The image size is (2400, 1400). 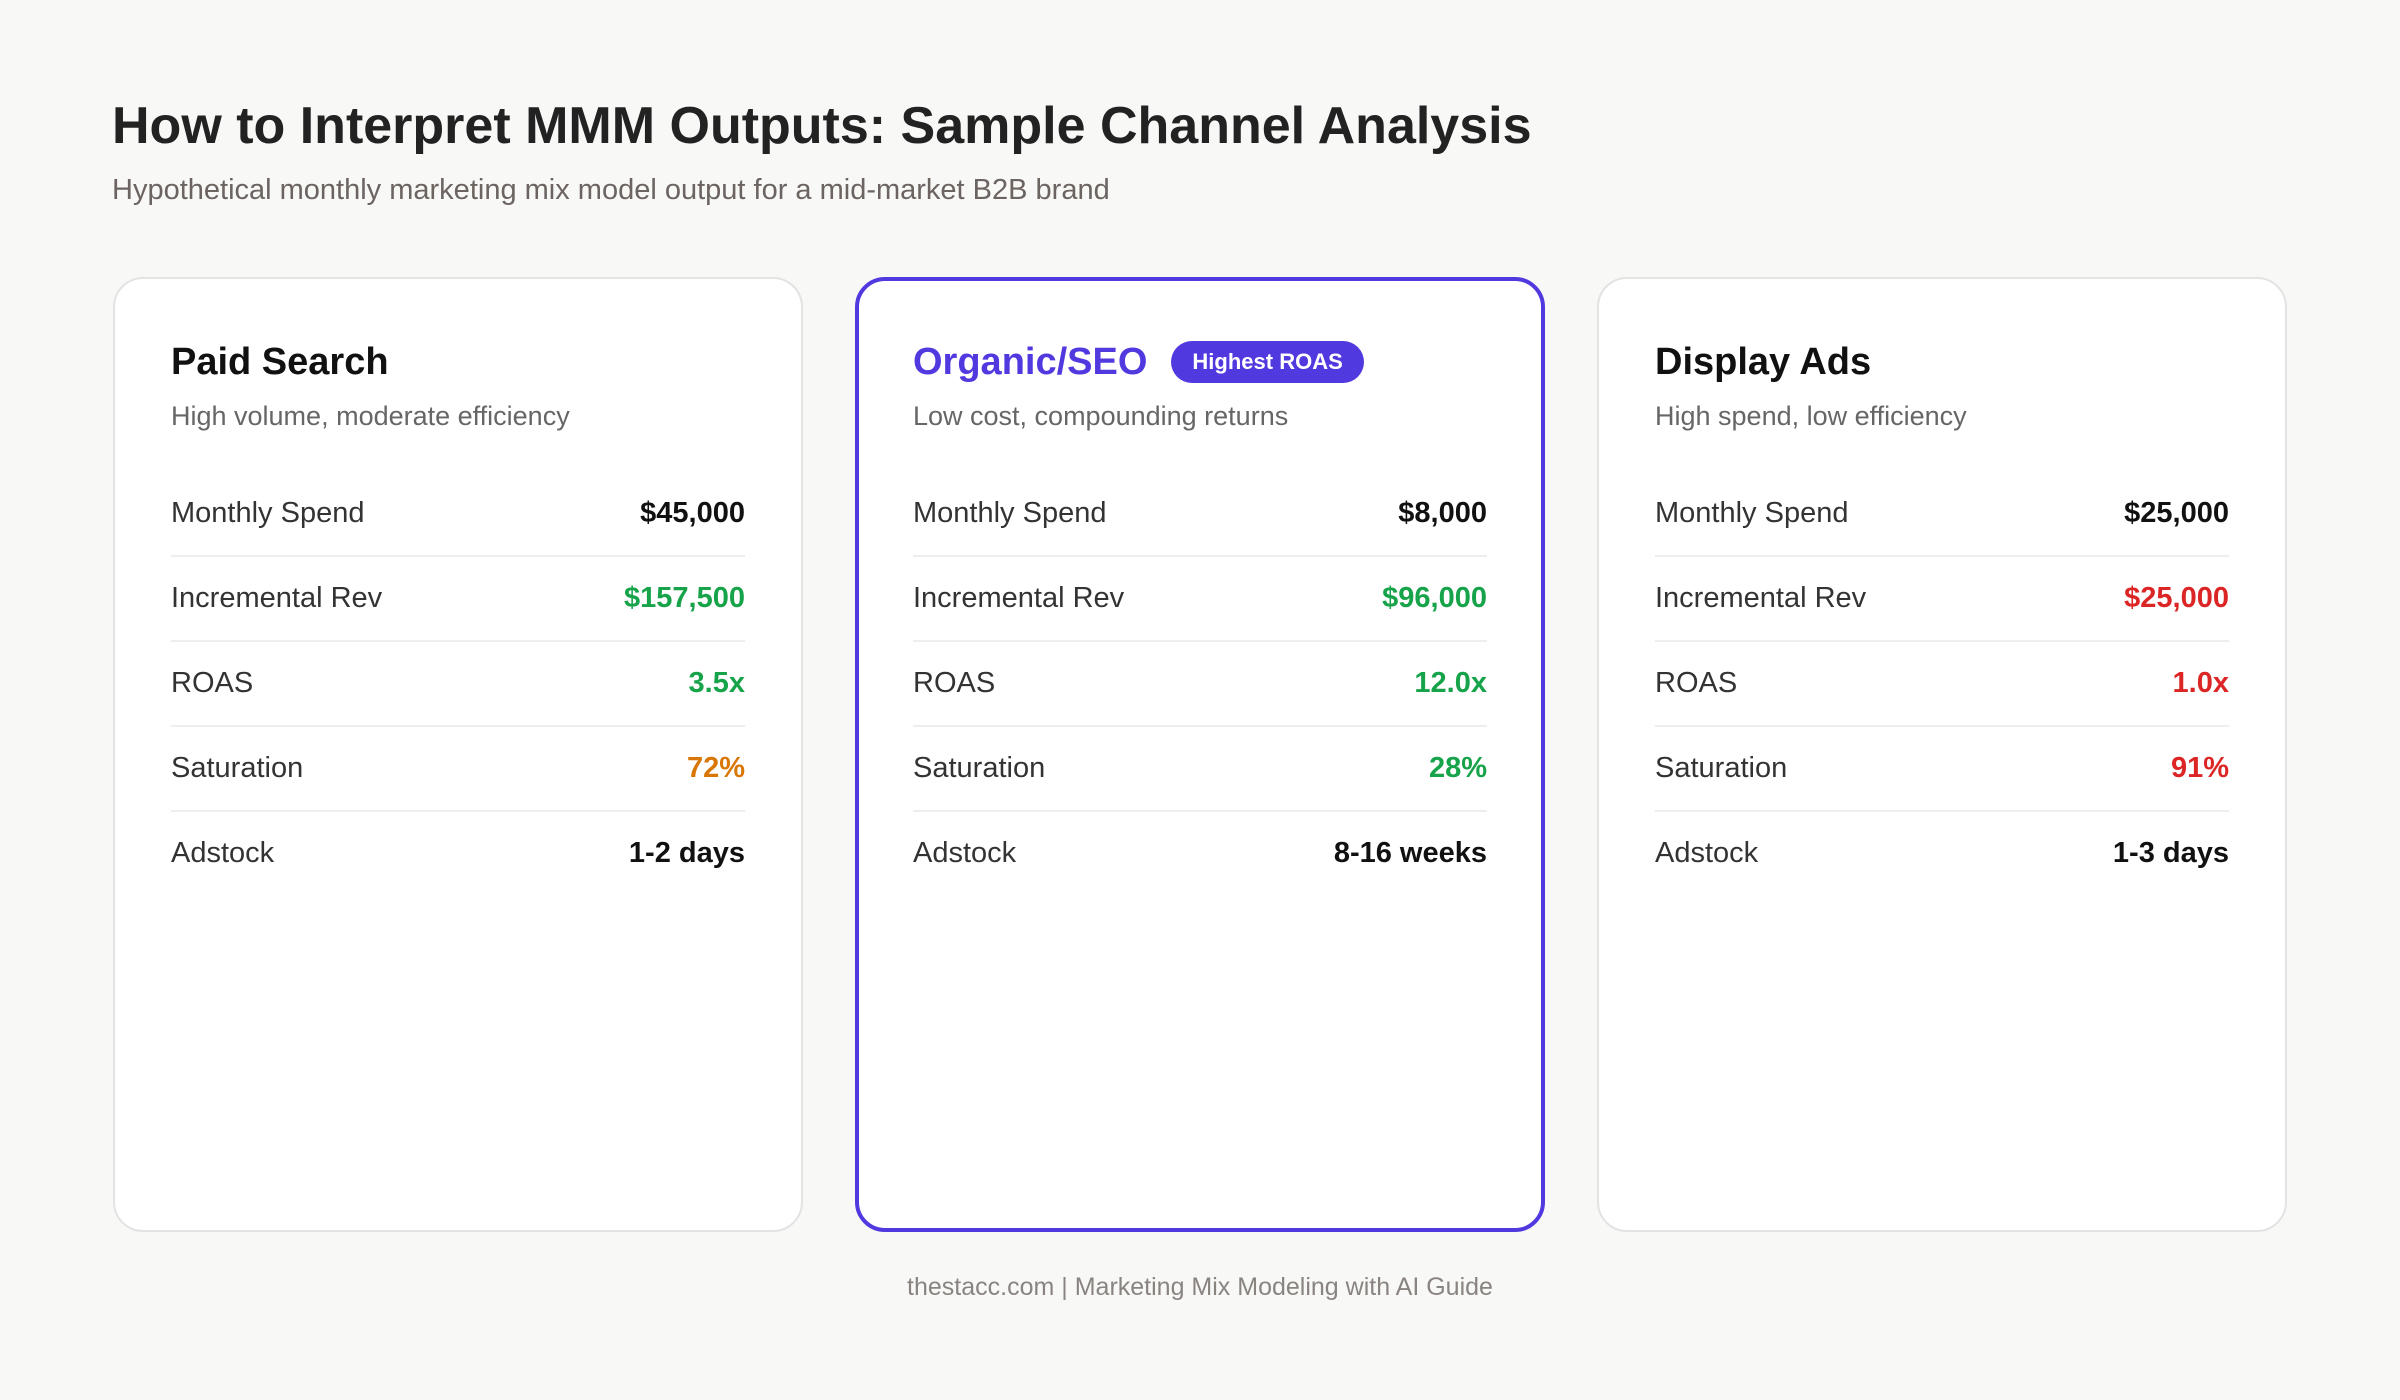 What do you see at coordinates (1442, 513) in the screenshot?
I see `metric-value: $8,000` at bounding box center [1442, 513].